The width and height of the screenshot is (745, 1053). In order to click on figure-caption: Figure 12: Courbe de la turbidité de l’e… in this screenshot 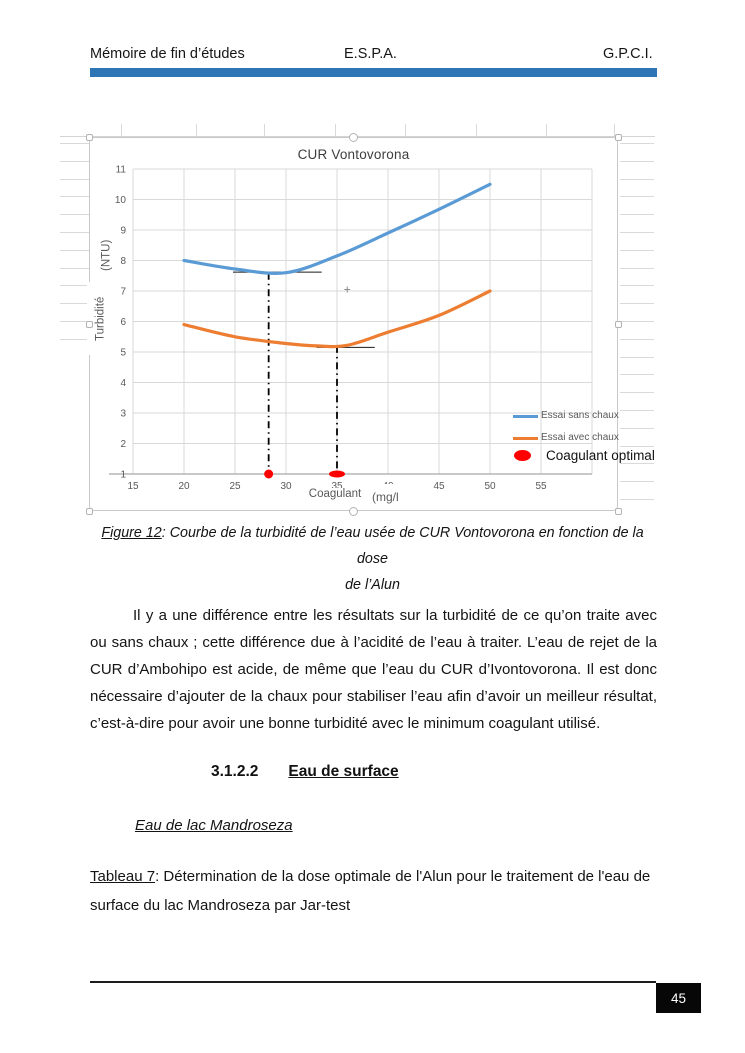, I will do `click(372, 559)`.